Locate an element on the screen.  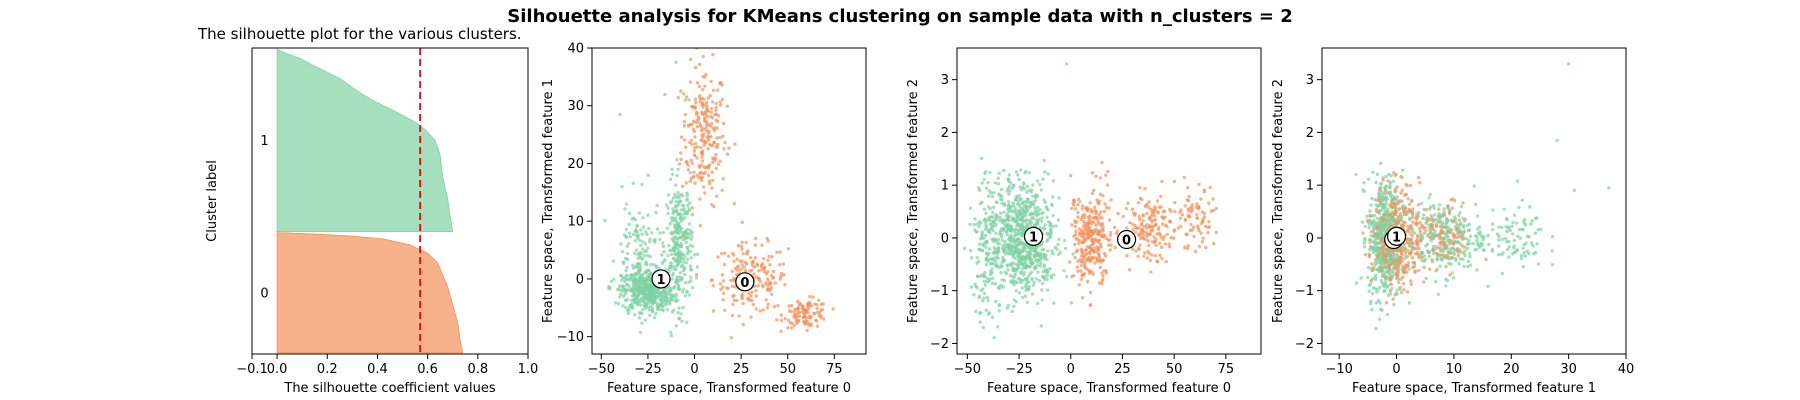
y-tick-label: 0 is located at coordinates (1310, 238).